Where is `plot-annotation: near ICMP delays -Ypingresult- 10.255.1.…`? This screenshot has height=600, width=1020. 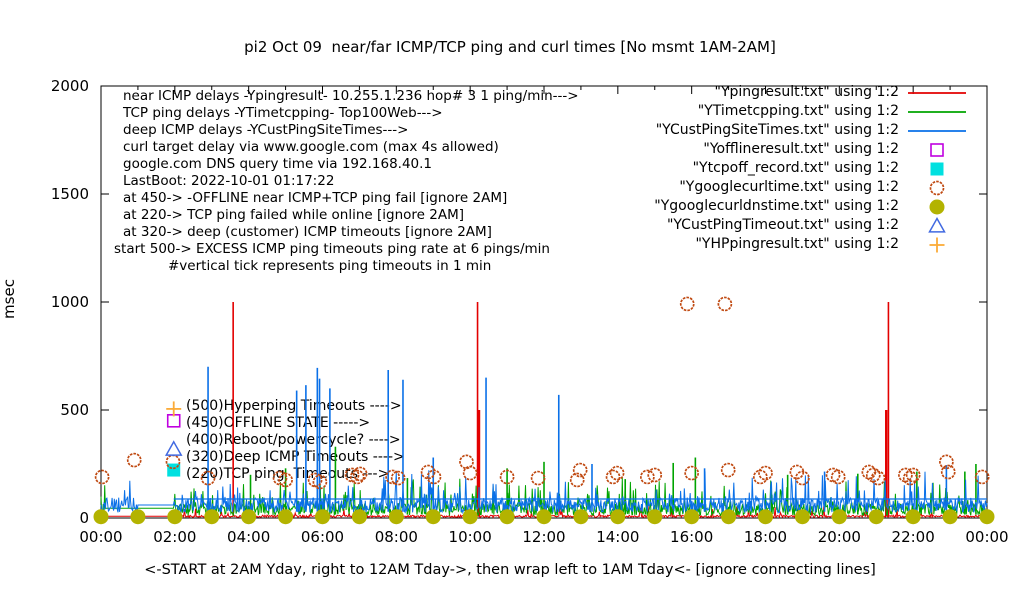 plot-annotation: near ICMP delays -Ypingresult- 10.255.1.… is located at coordinates (351, 96).